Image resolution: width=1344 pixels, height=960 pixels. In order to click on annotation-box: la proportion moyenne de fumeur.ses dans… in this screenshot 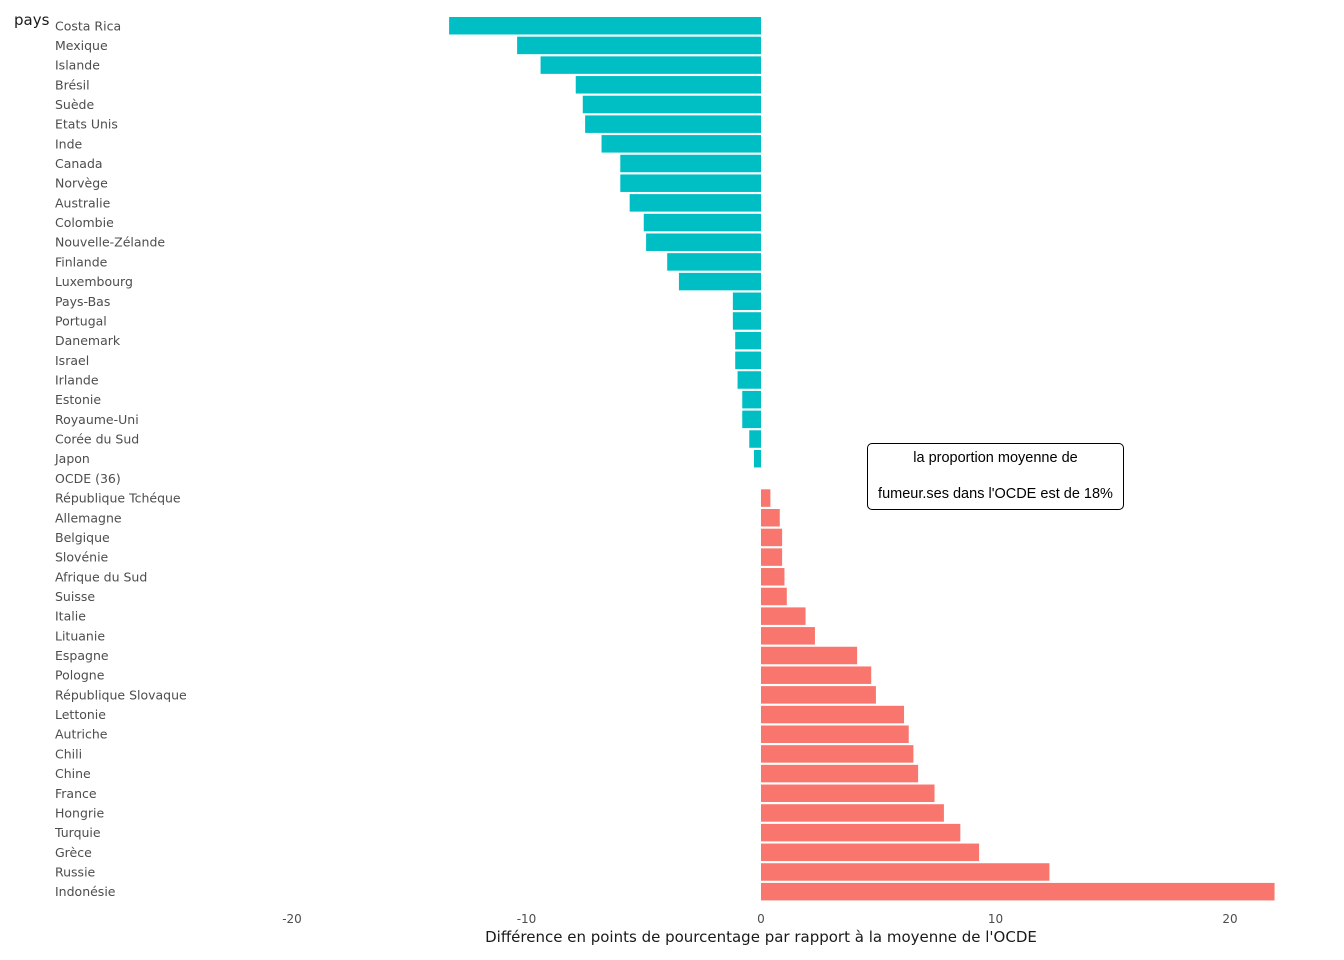, I will do `click(995, 476)`.